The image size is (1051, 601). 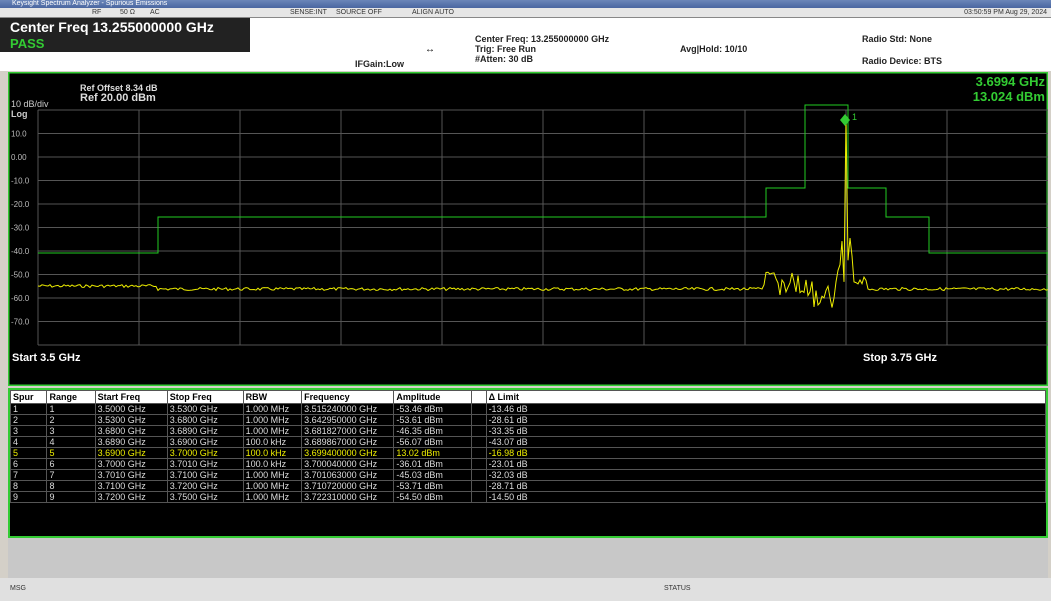 I want to click on table-cell: -14.50 dB, so click(x=766, y=497).